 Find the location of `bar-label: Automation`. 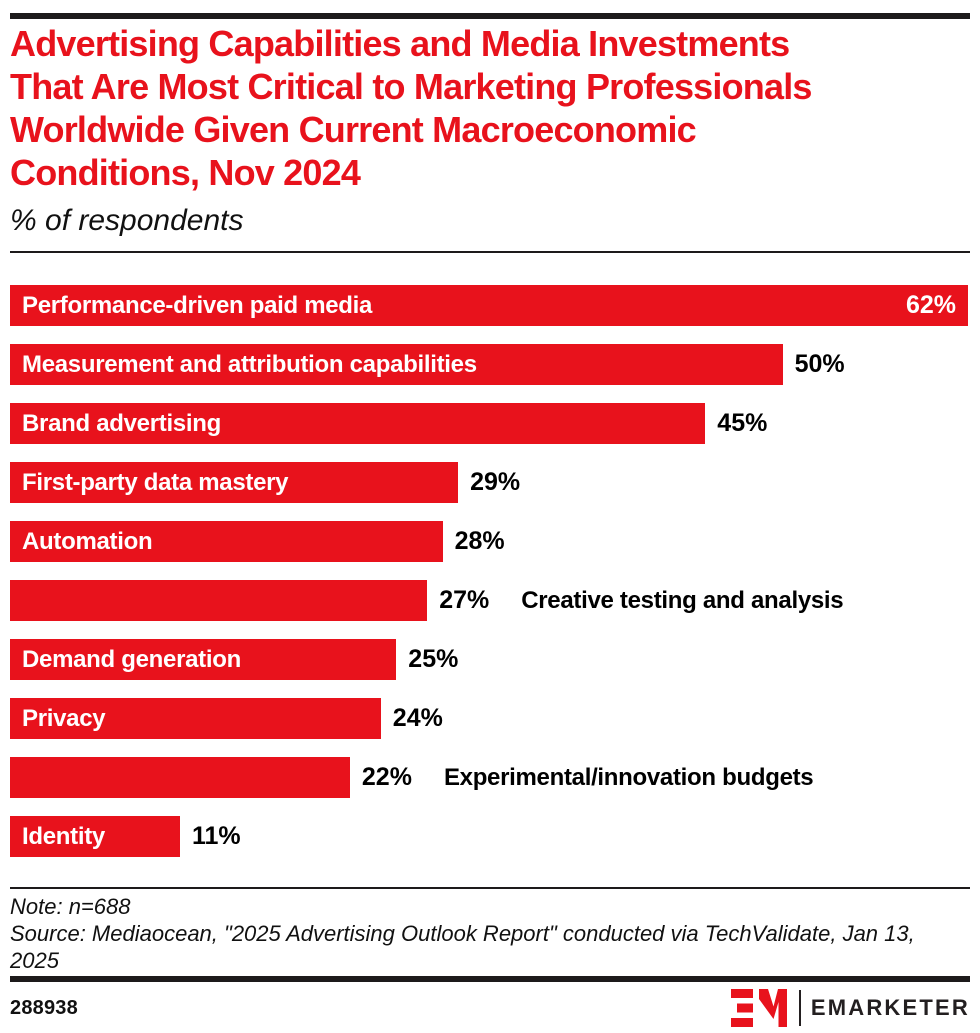

bar-label: Automation is located at coordinates (87, 541).